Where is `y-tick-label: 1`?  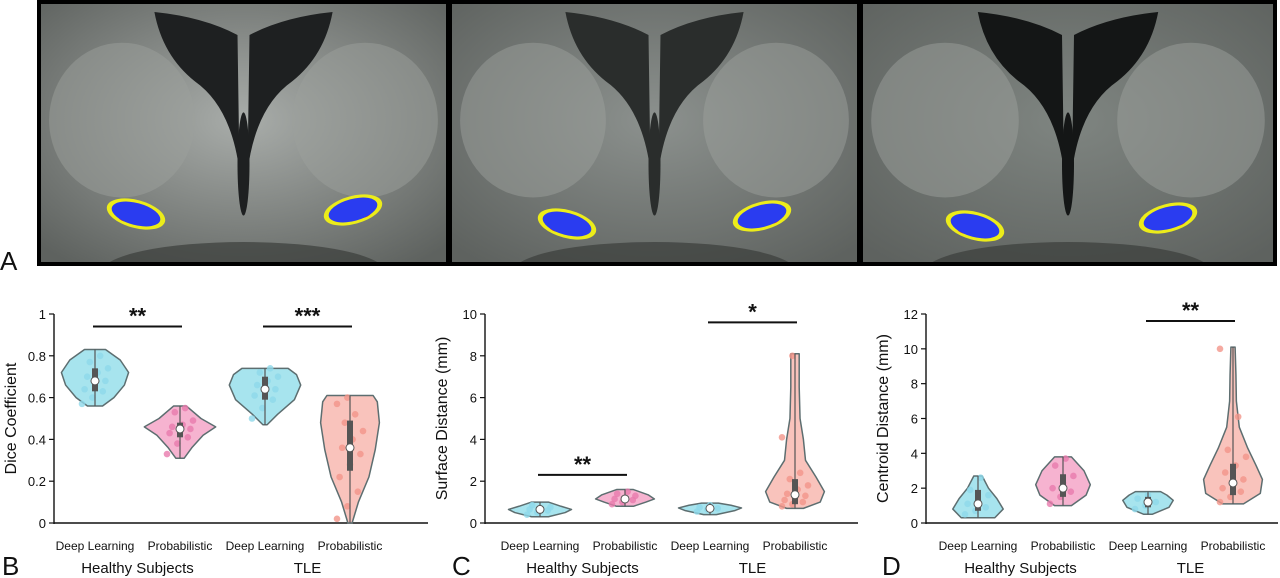
y-tick-label: 1 is located at coordinates (42, 314).